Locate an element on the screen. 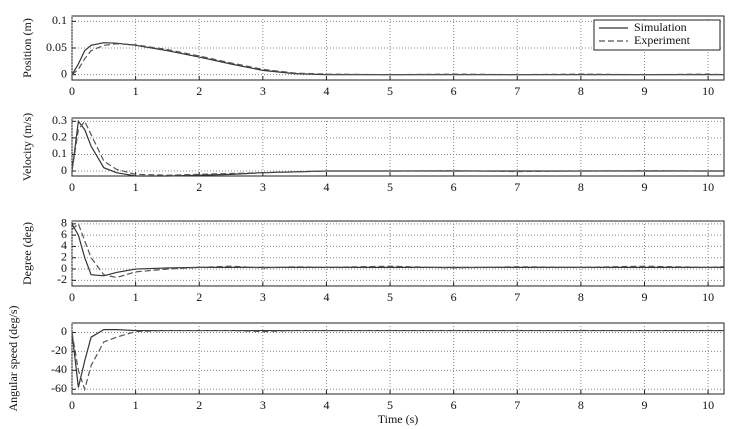 This screenshot has height=429, width=754. y-axis-label: Angular speed (deg/s) is located at coordinates (13, 359).